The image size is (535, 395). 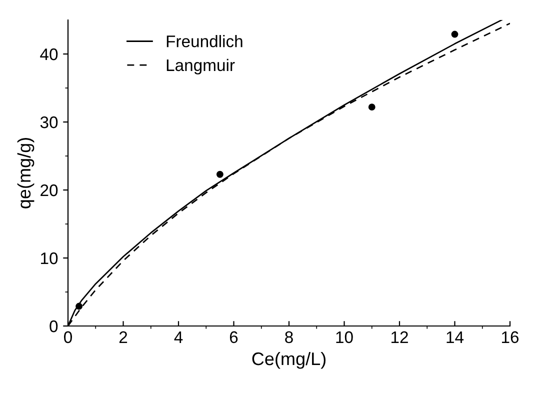 I want to click on x-tick-label: 12, so click(x=400, y=337).